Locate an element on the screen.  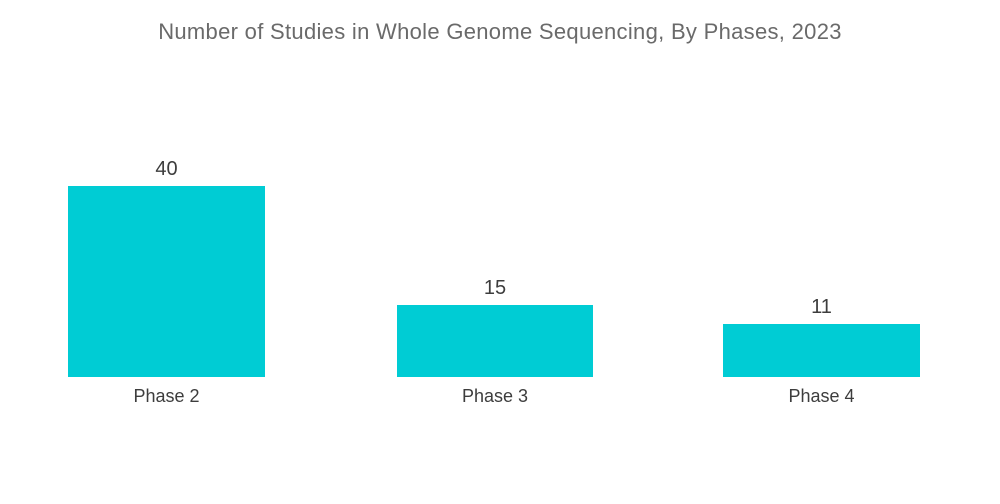
bar-value-label: 15 is located at coordinates (495, 288).